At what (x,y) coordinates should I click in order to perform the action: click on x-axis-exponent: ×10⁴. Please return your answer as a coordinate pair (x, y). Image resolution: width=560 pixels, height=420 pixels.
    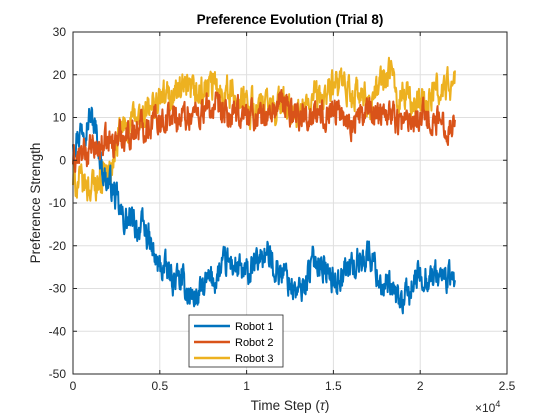
    Looking at the image, I should click on (487, 407).